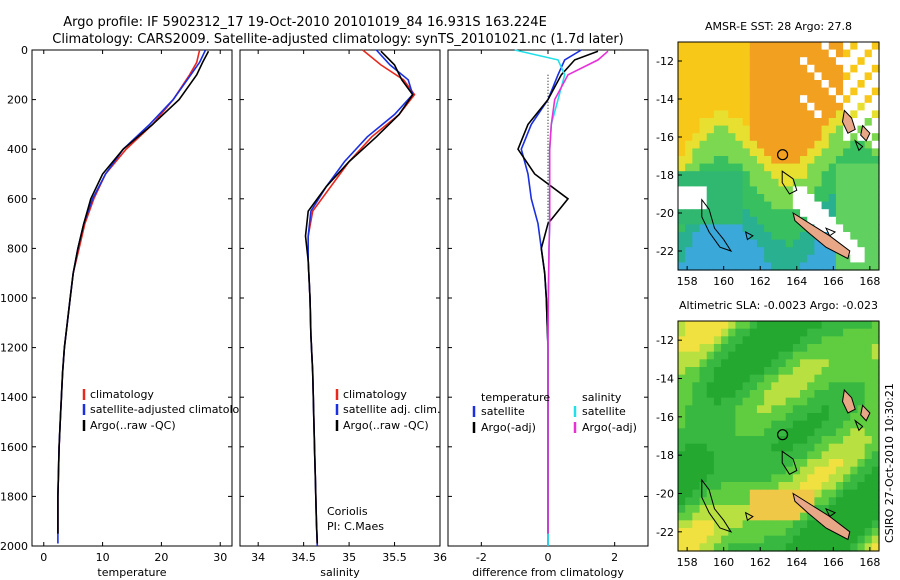 The width and height of the screenshot is (900, 580). I want to click on sst_map-ytick-label: -16, so click(665, 137).